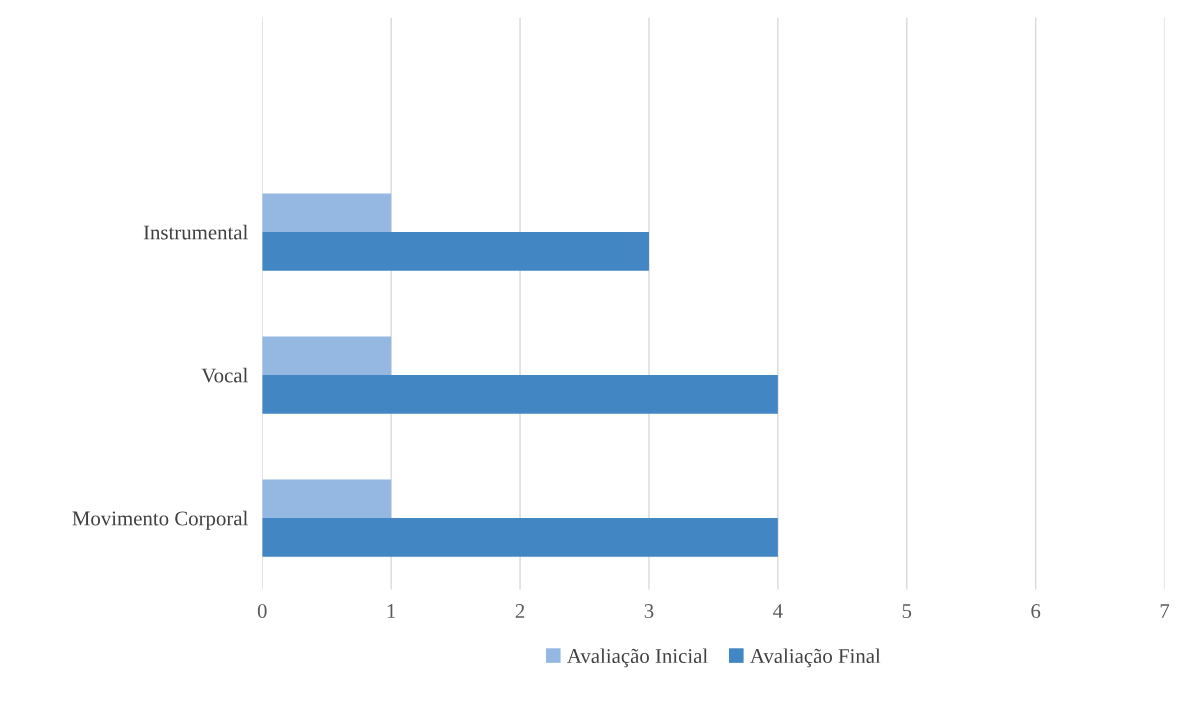 This screenshot has height=706, width=1192. Describe the element at coordinates (1165, 611) in the screenshot. I see `x-tick-label: 7` at that location.